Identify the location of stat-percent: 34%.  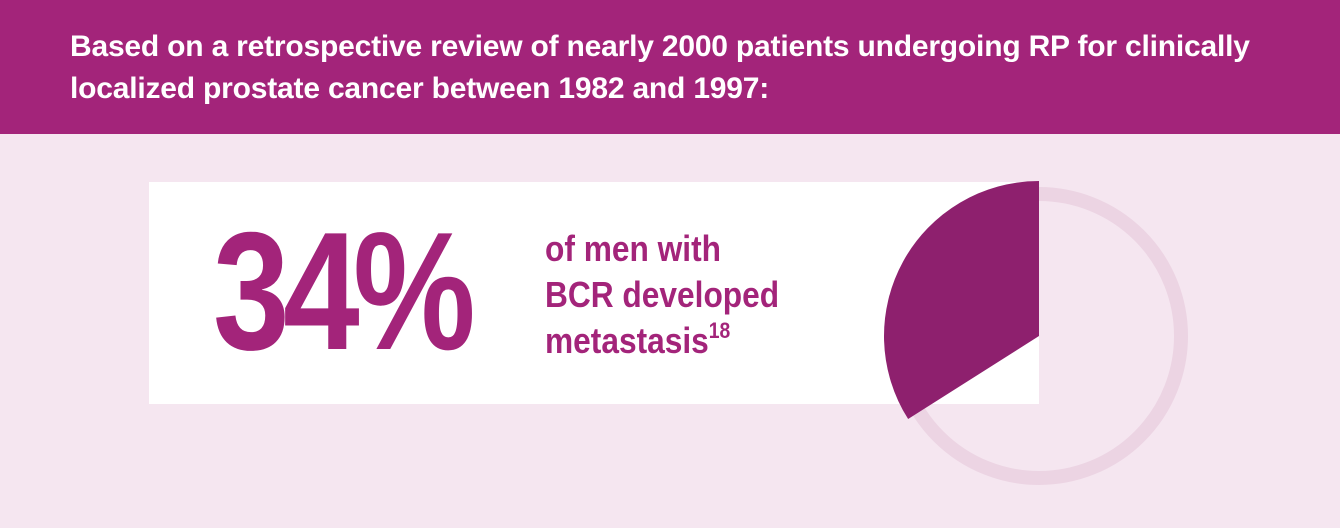
(344, 291).